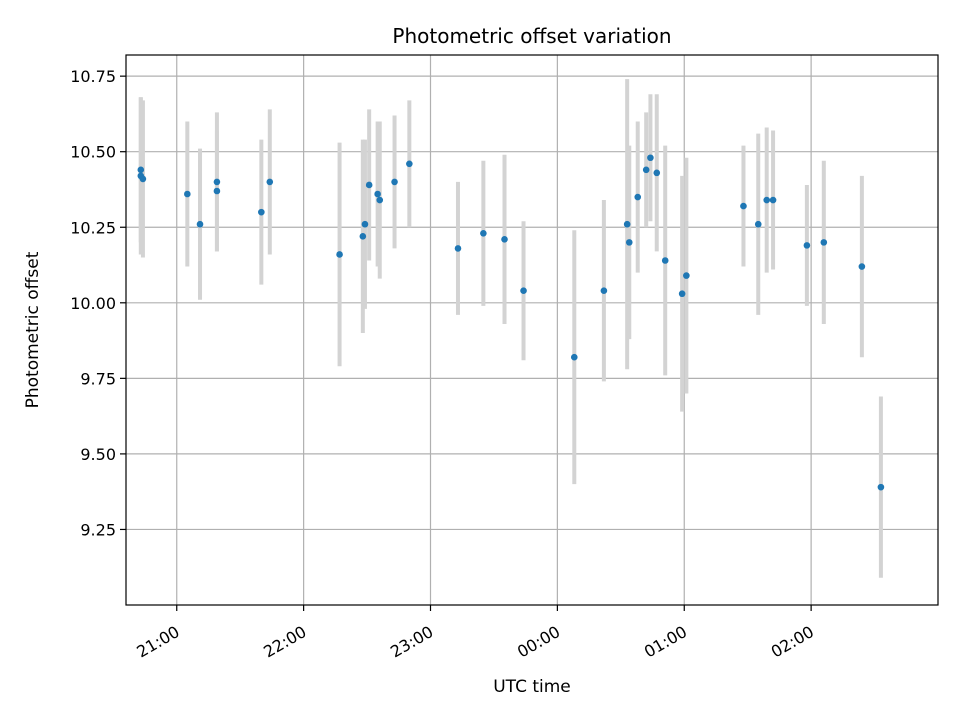 The height and width of the screenshot is (720, 960). I want to click on y-tick-label: 9.25, so click(98, 529).